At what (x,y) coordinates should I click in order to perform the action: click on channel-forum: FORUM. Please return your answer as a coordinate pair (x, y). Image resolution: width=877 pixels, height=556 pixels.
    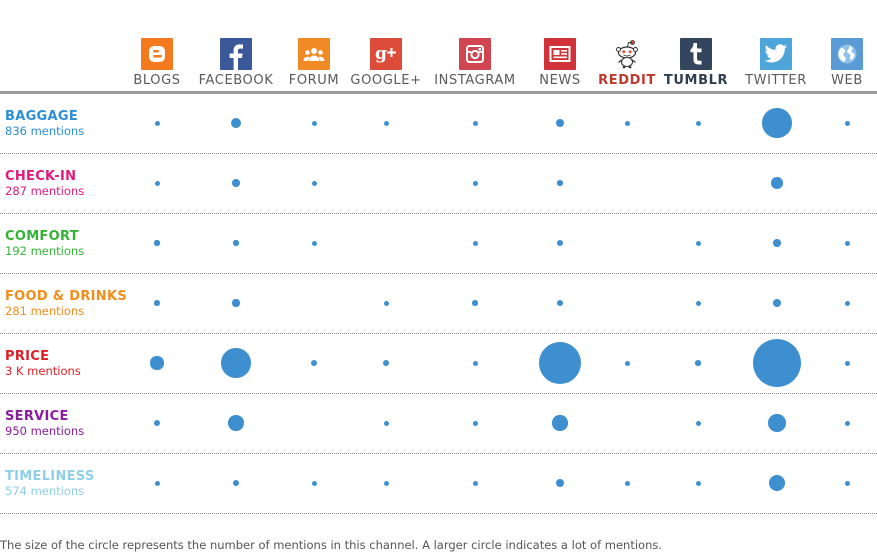
    Looking at the image, I should click on (314, 63).